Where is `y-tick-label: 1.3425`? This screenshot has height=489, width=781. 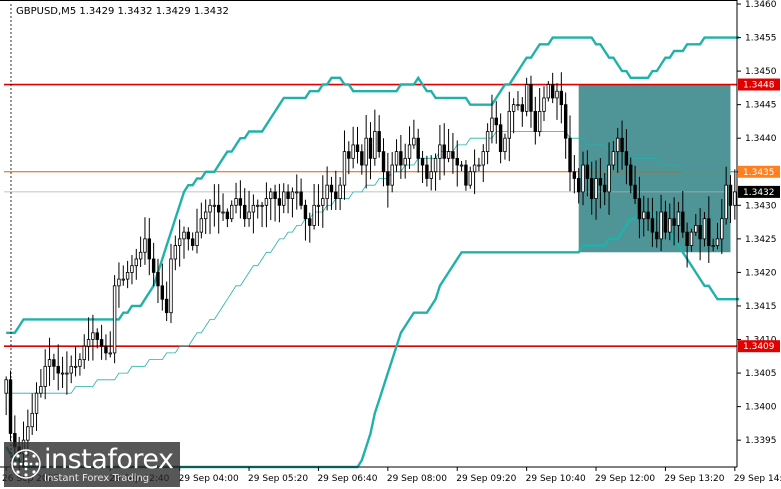
y-tick-label: 1.3425 is located at coordinates (761, 240).